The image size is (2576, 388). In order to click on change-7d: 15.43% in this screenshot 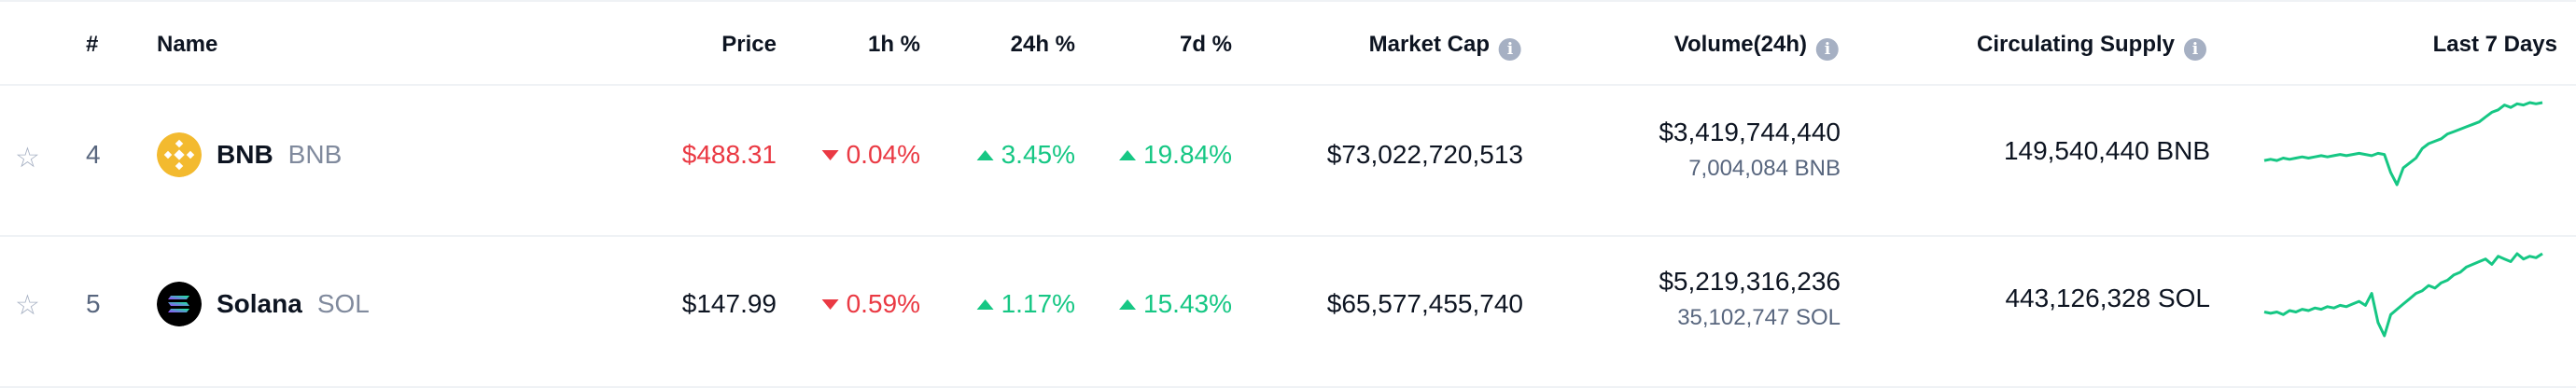, I will do `click(1175, 304)`.